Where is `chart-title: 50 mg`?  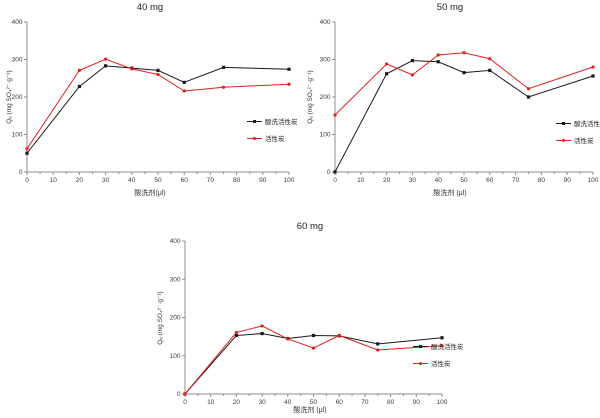
chart-title: 50 mg is located at coordinates (450, 7).